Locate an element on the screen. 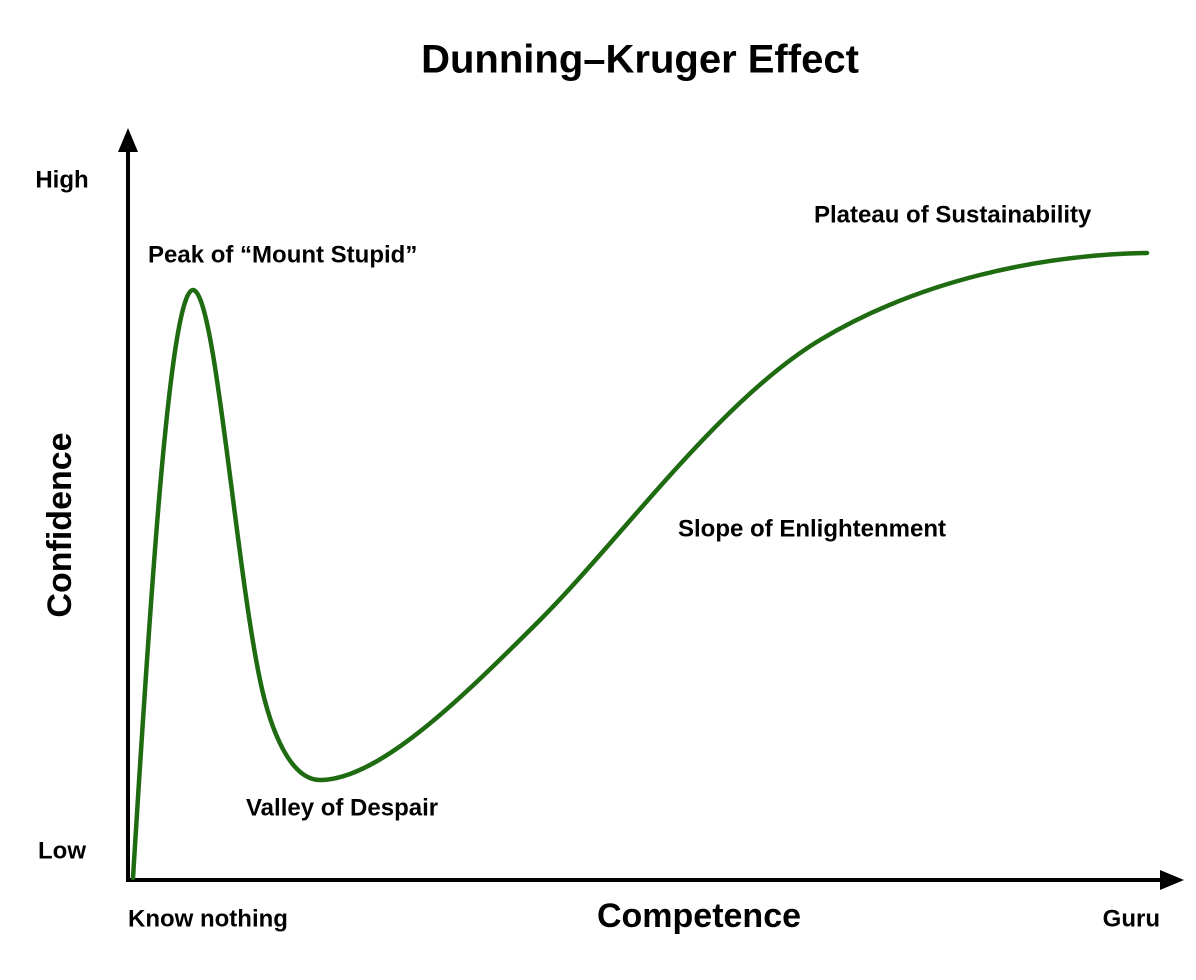  y-axis-label: Confidence is located at coordinates (60, 524).